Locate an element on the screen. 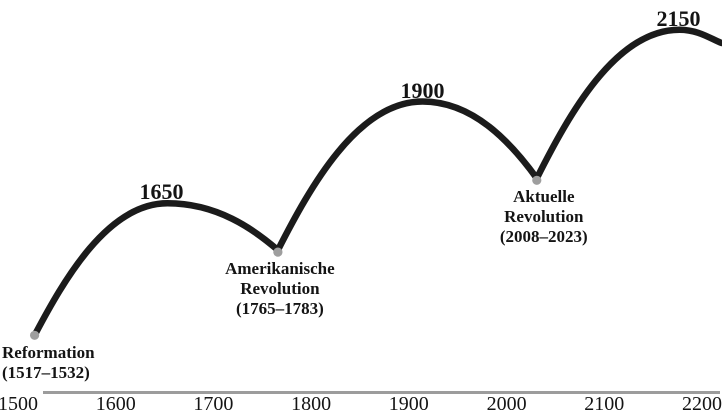 This screenshot has height=416, width=722. x-tick-label: 1800 is located at coordinates (311, 404).